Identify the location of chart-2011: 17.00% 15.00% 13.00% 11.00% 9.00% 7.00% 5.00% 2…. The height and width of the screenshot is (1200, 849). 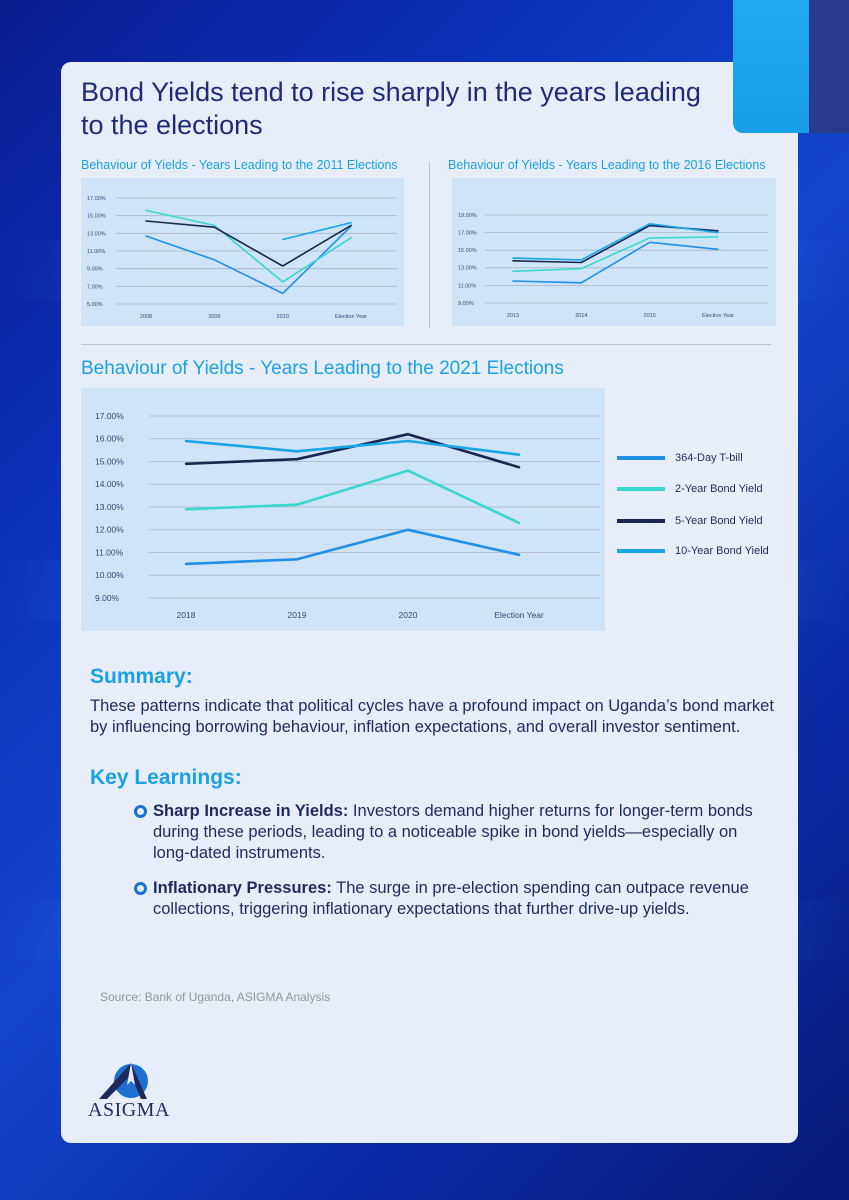
(242, 252).